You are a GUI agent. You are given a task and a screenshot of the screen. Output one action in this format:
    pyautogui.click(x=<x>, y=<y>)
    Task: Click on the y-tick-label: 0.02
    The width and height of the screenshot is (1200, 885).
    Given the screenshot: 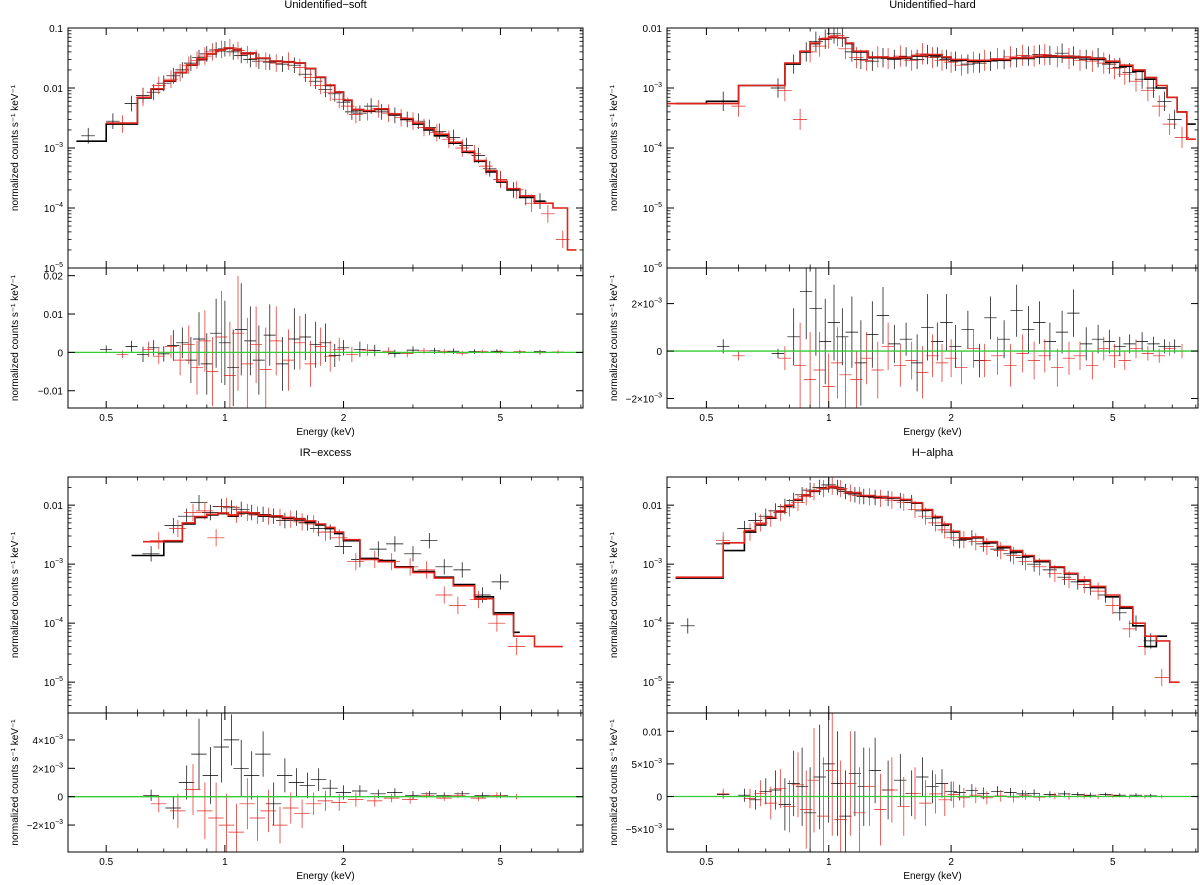 What is the action you would take?
    pyautogui.click(x=54, y=277)
    